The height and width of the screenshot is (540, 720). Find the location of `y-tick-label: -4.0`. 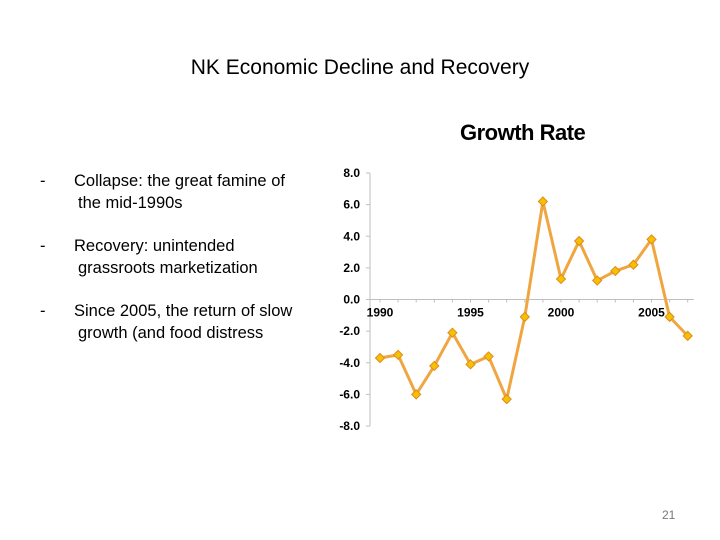

y-tick-label: -4.0 is located at coordinates (349, 363).